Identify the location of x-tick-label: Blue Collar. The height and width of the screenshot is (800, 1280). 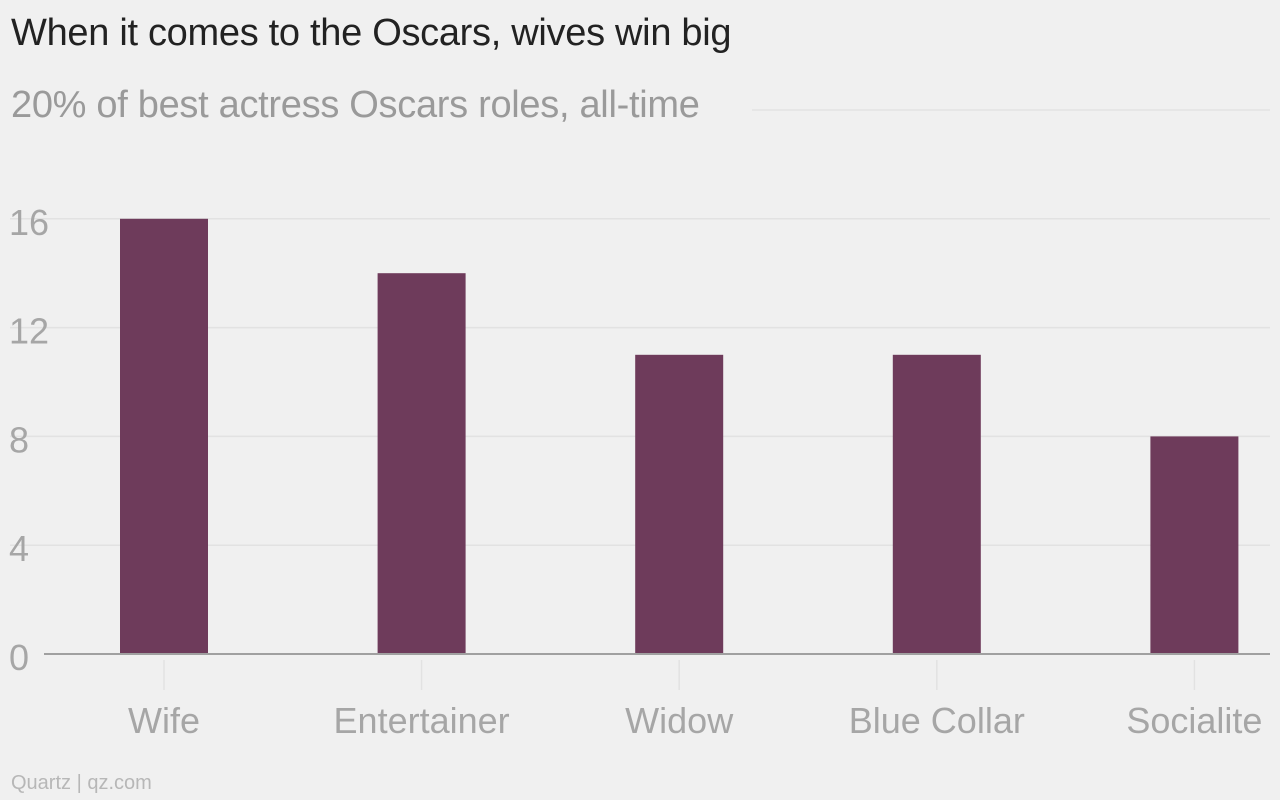
(937, 720).